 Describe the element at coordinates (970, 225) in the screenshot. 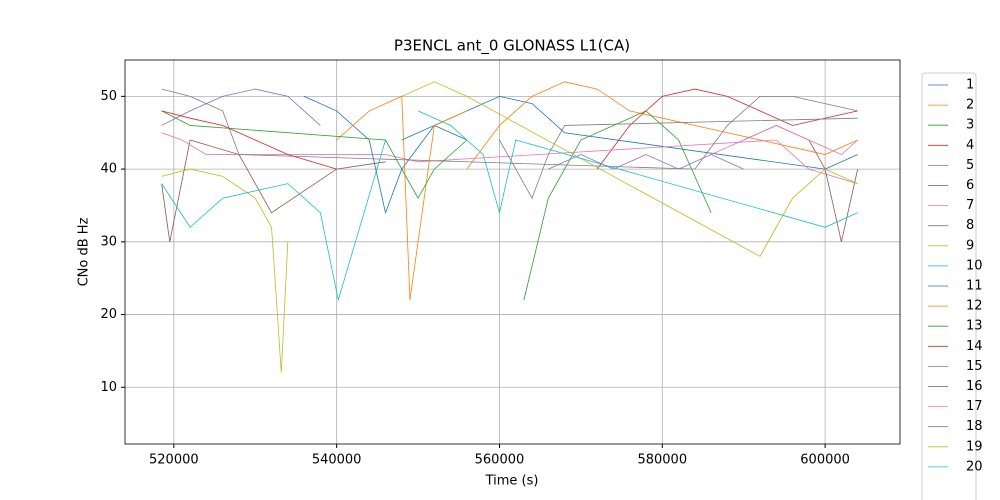

I see `legend-label: 8` at that location.